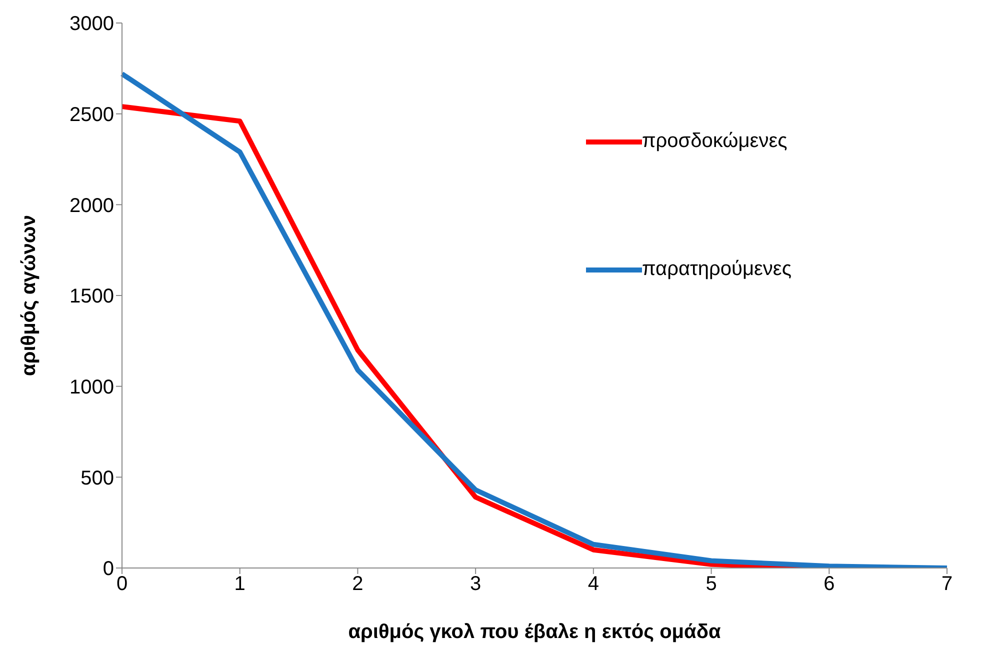 This screenshot has height=659, width=992. I want to click on x-axis-title: αριθμός γκολ που έβαλε η εκτός ομάδα, so click(535, 632).